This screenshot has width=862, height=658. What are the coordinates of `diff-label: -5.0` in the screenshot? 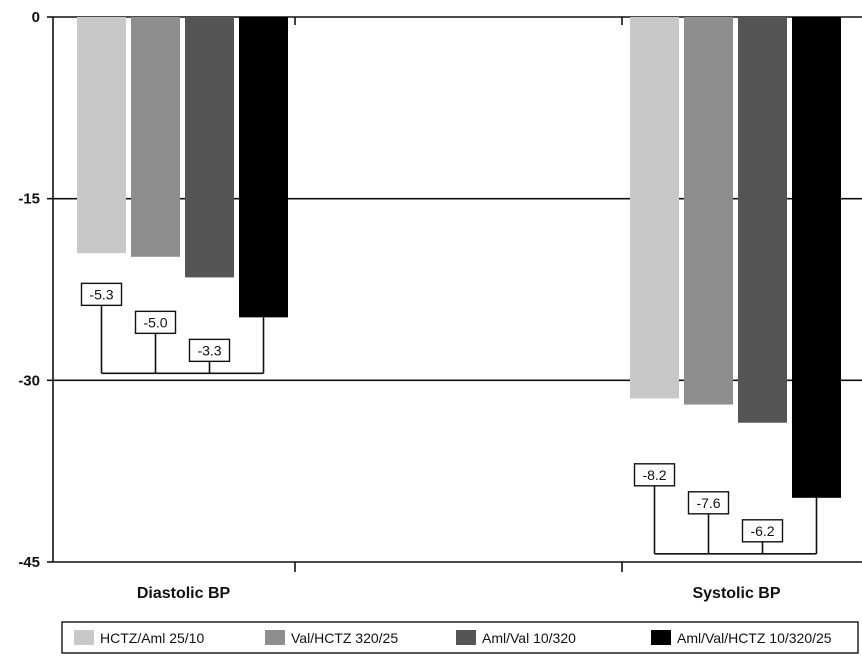 It's located at (155, 322).